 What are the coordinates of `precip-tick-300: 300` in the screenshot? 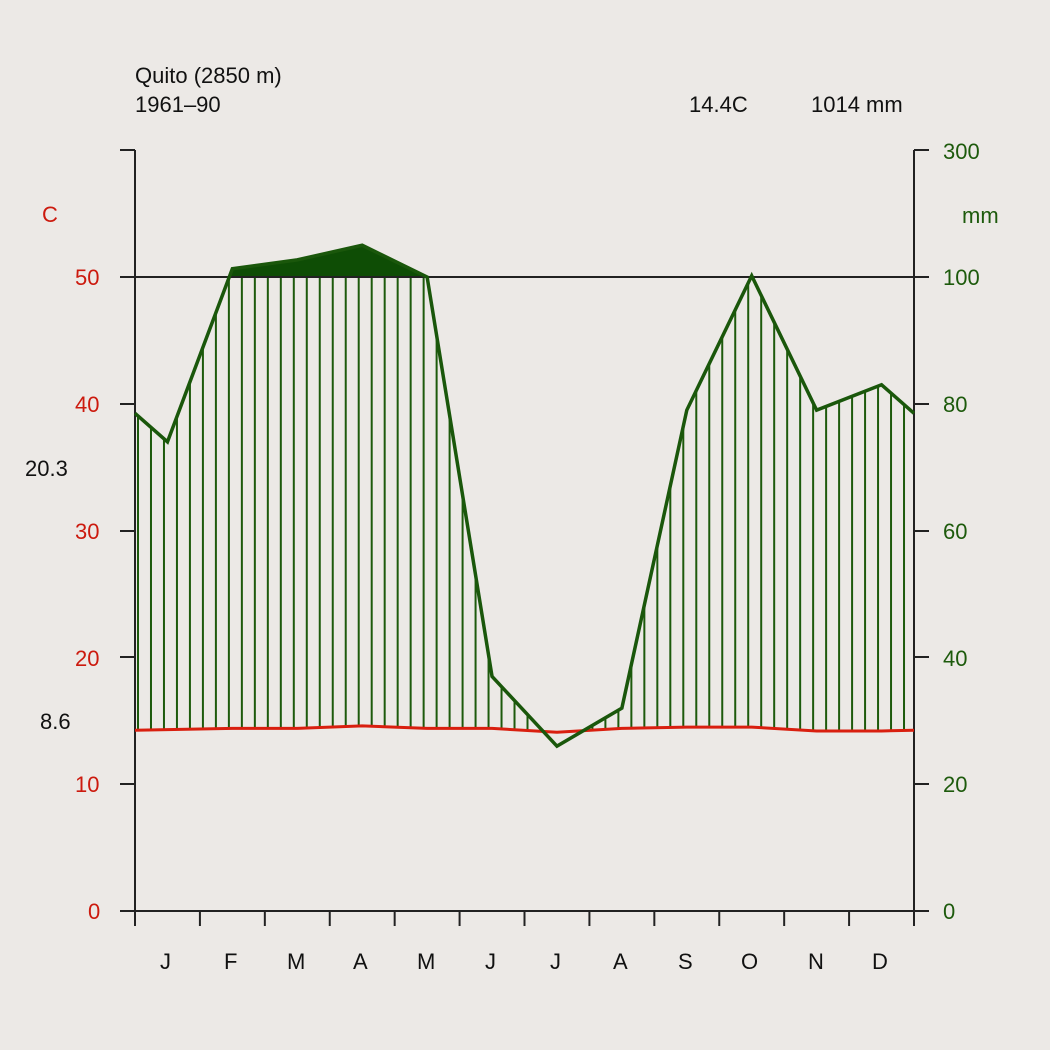 It's located at (961, 151).